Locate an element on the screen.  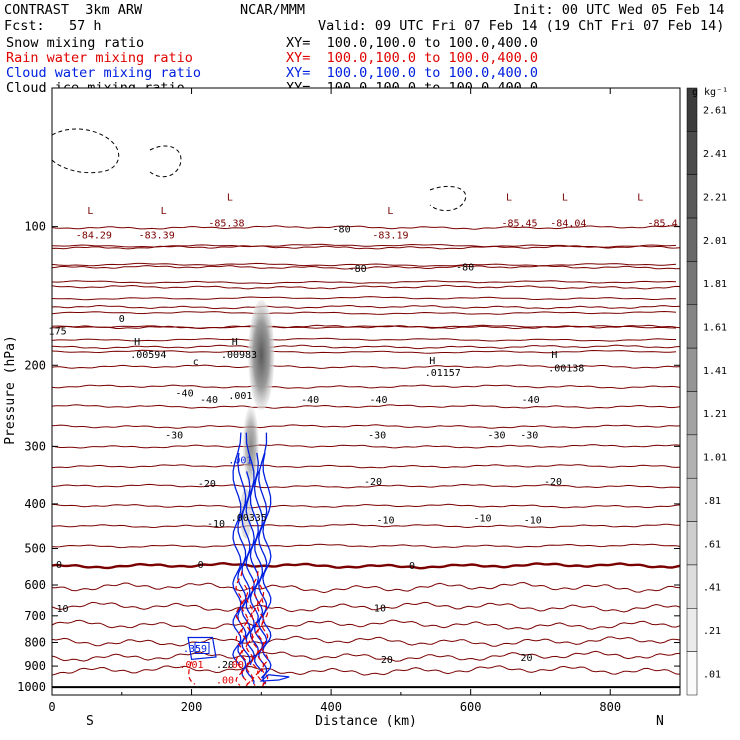
contour-annotation: .20 is located at coordinates (225, 665).